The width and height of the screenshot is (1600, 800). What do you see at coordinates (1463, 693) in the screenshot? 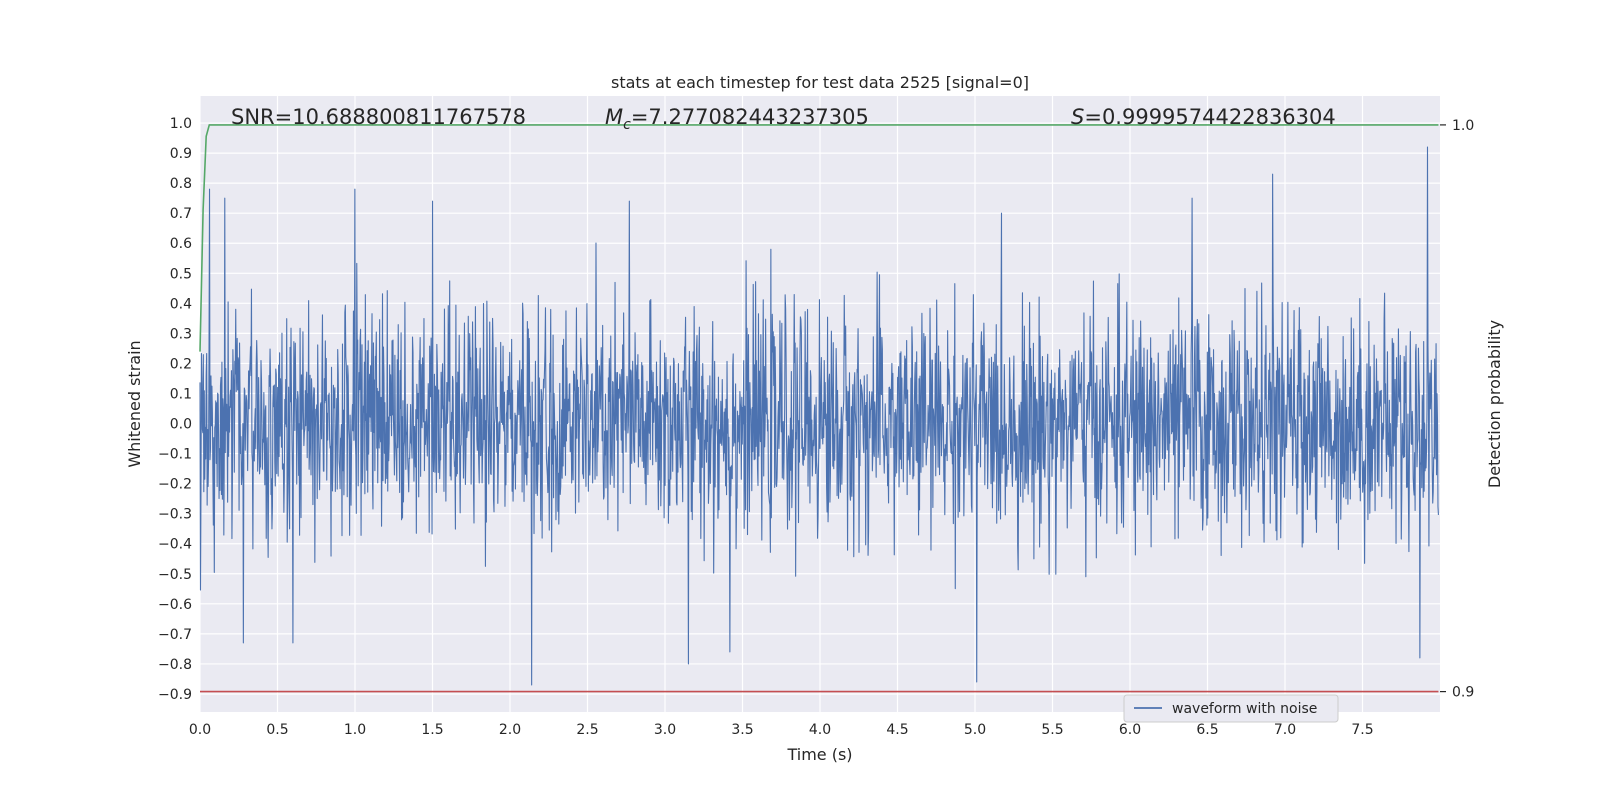
I see `y2-tick-label: 0.9` at bounding box center [1463, 693].